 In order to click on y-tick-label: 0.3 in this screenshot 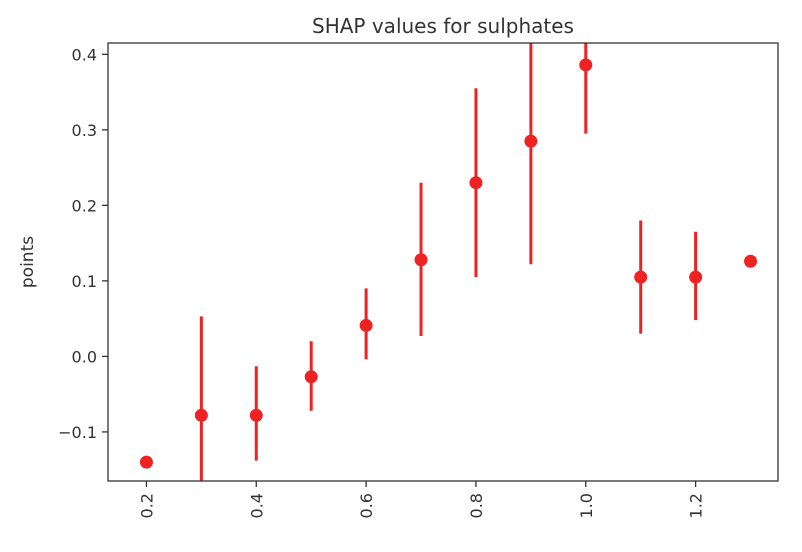, I will do `click(84, 130)`.